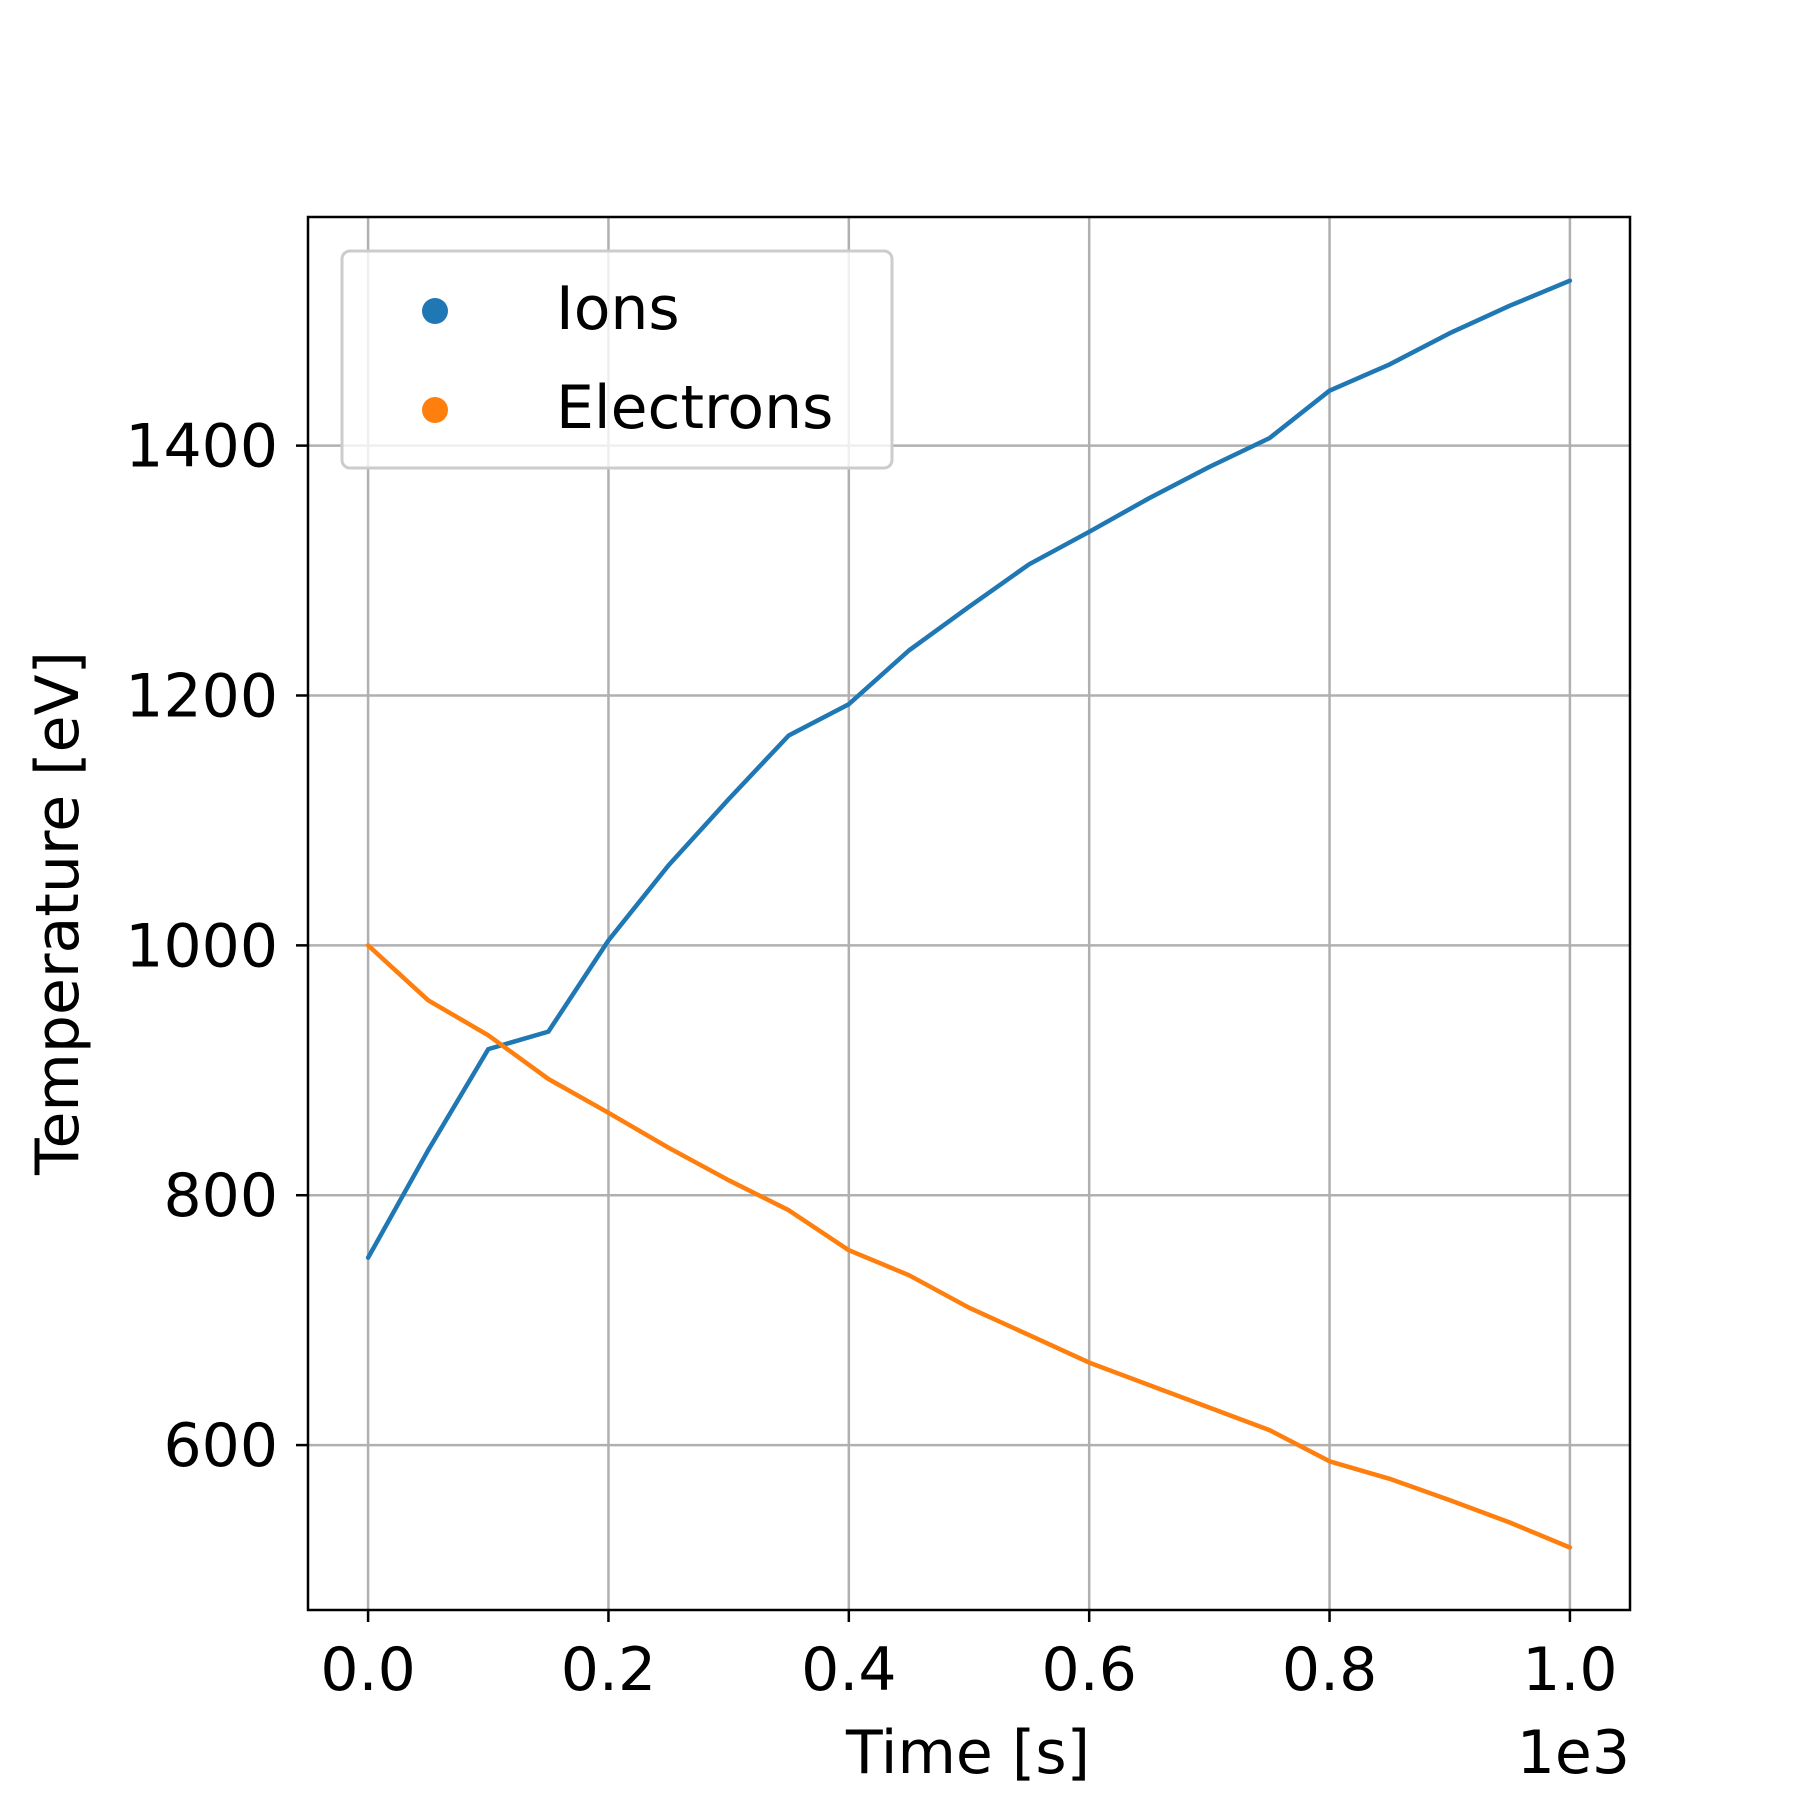 The width and height of the screenshot is (1800, 1800). I want to click on x-tick-label: 0.6, so click(1088, 1670).